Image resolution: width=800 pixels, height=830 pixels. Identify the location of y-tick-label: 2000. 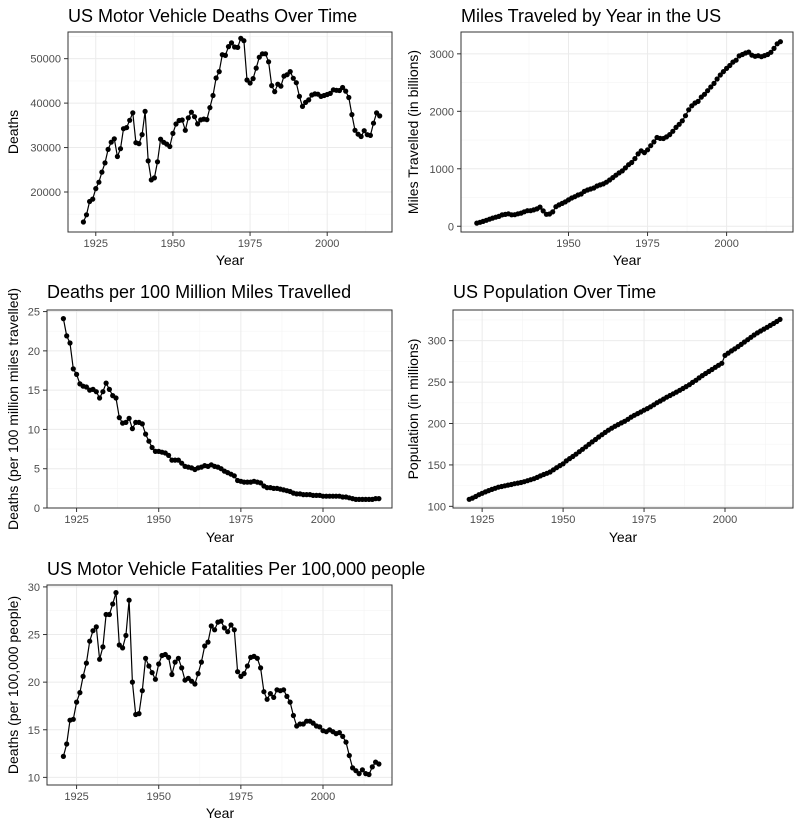
(442, 112).